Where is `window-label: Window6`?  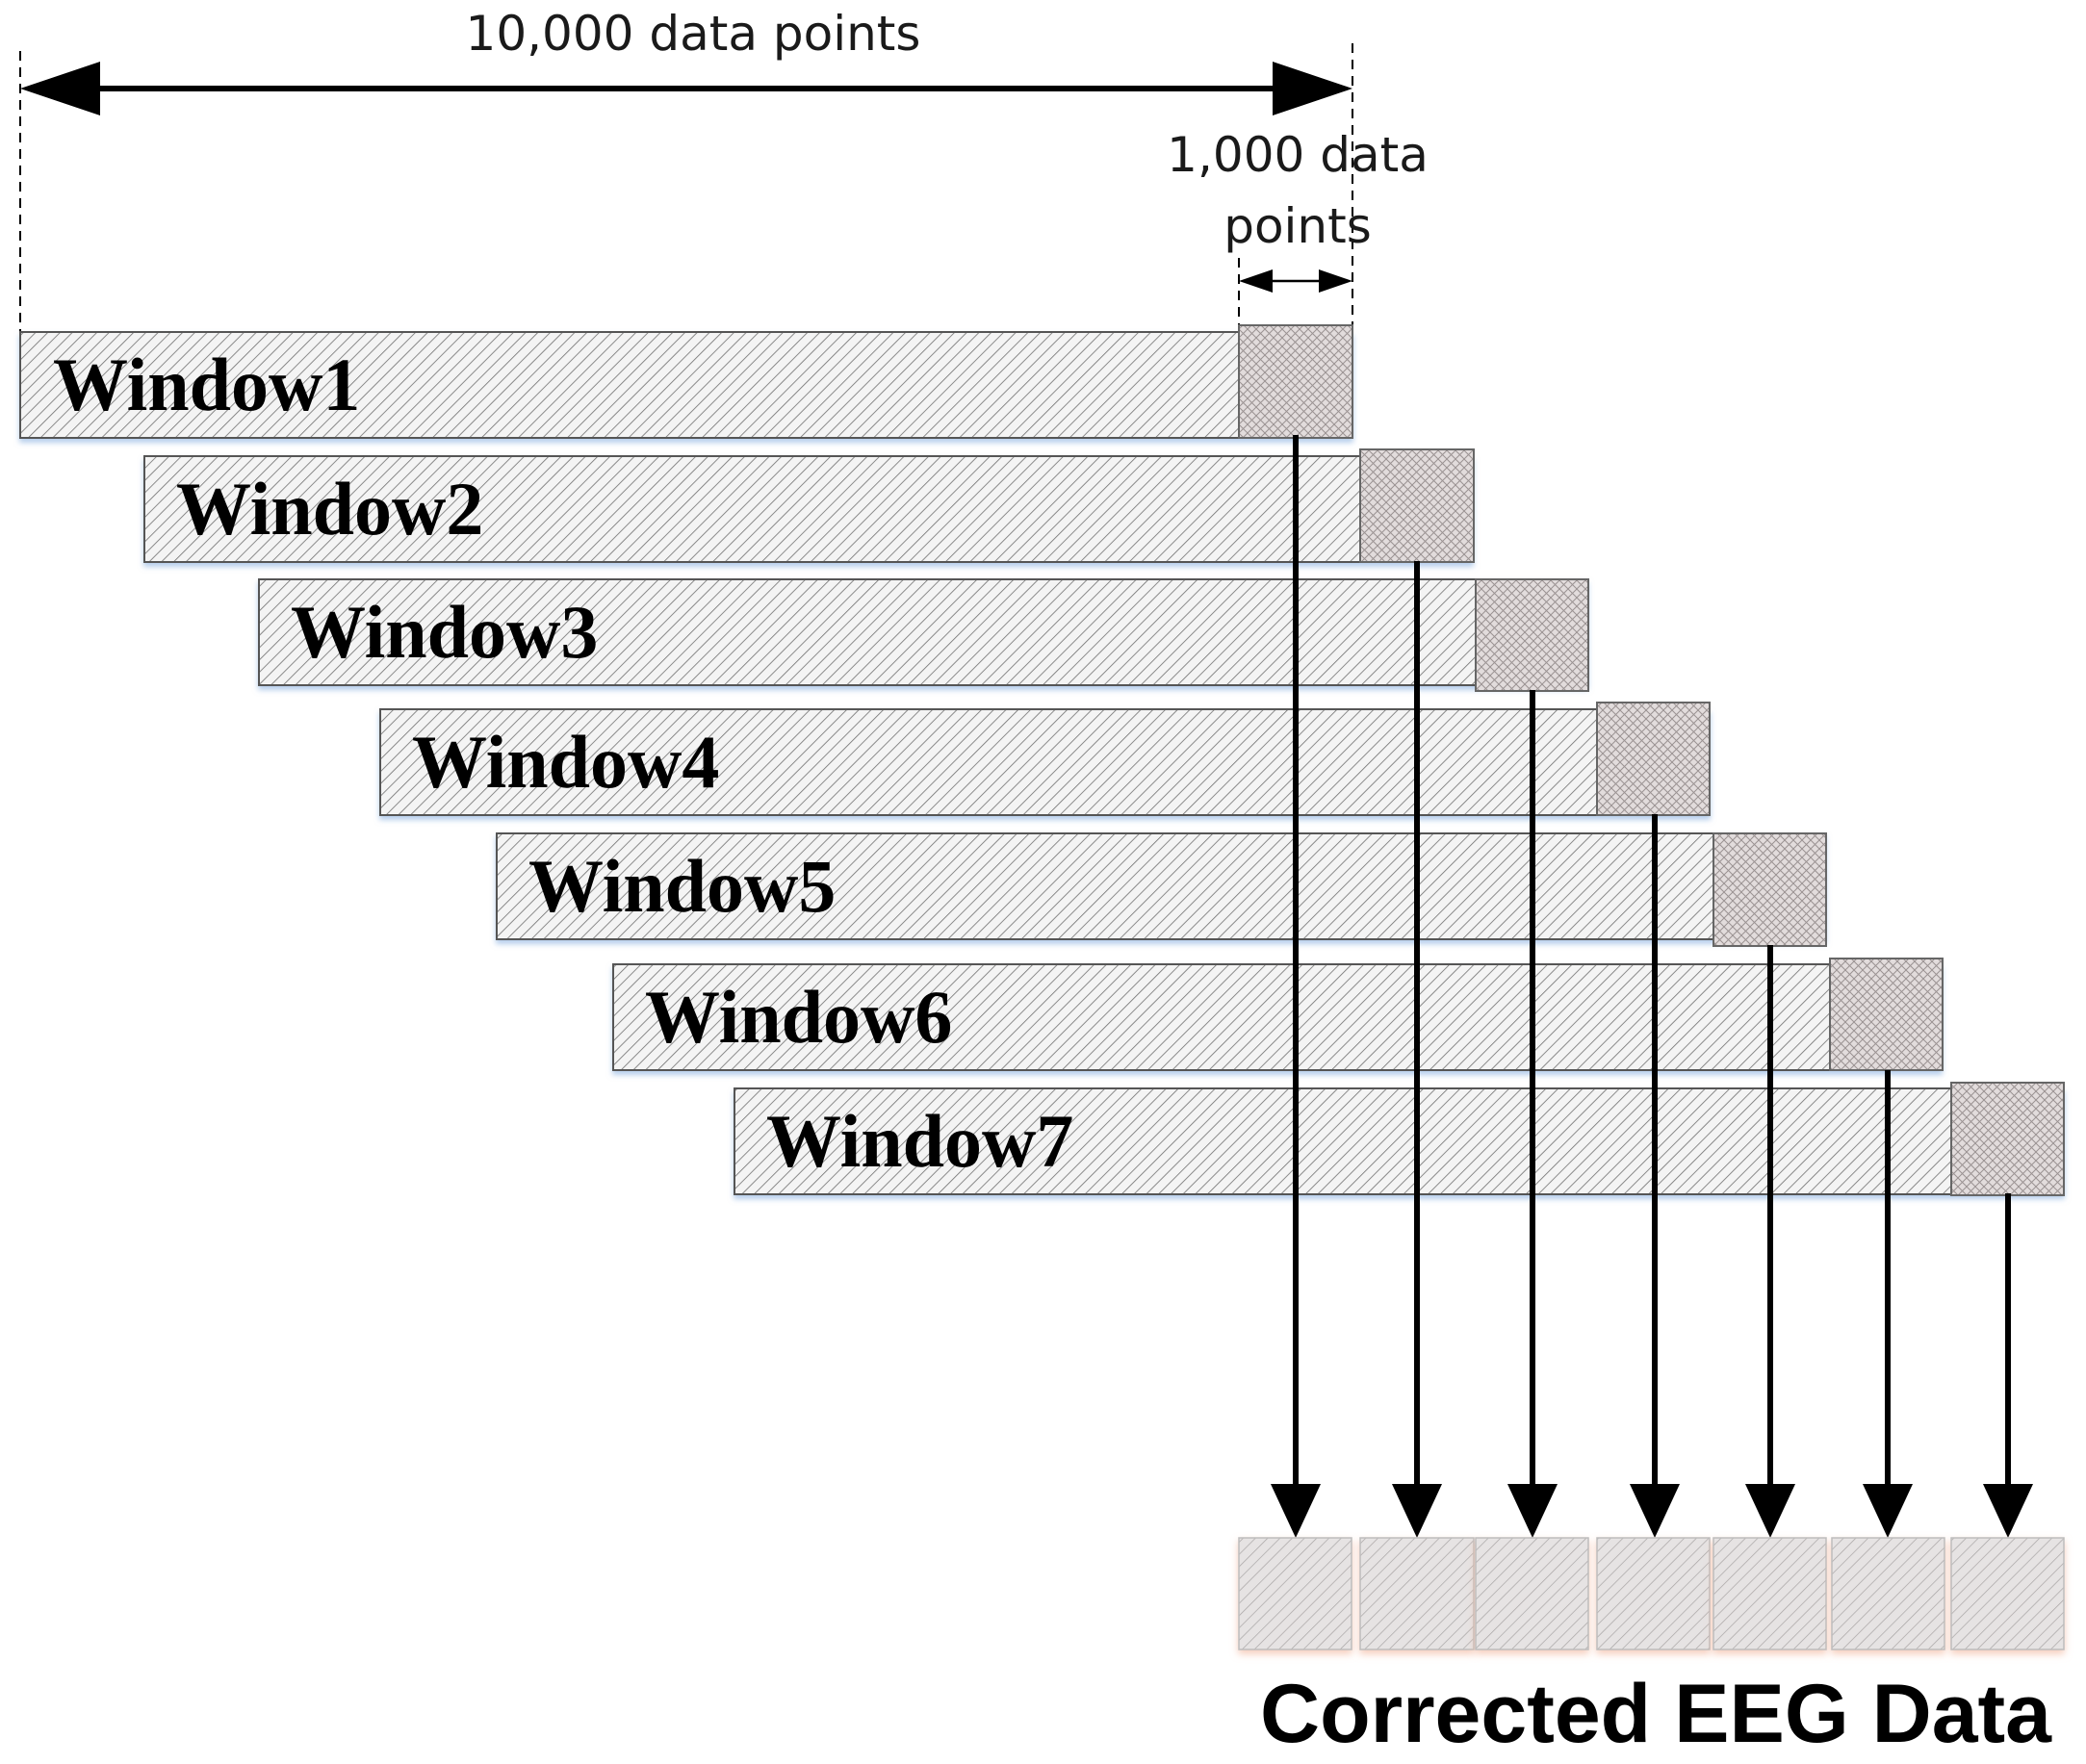
window-label: Window6 is located at coordinates (798, 1017).